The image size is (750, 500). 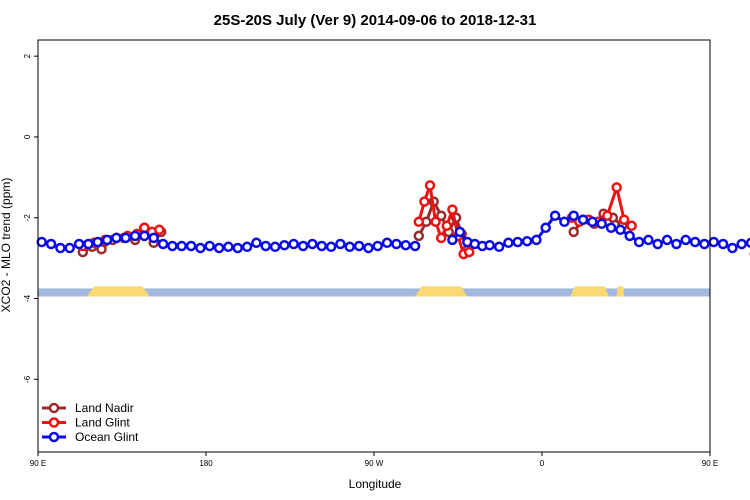 What do you see at coordinates (542, 463) in the screenshot?
I see `x-tick-label-3: 0` at bounding box center [542, 463].